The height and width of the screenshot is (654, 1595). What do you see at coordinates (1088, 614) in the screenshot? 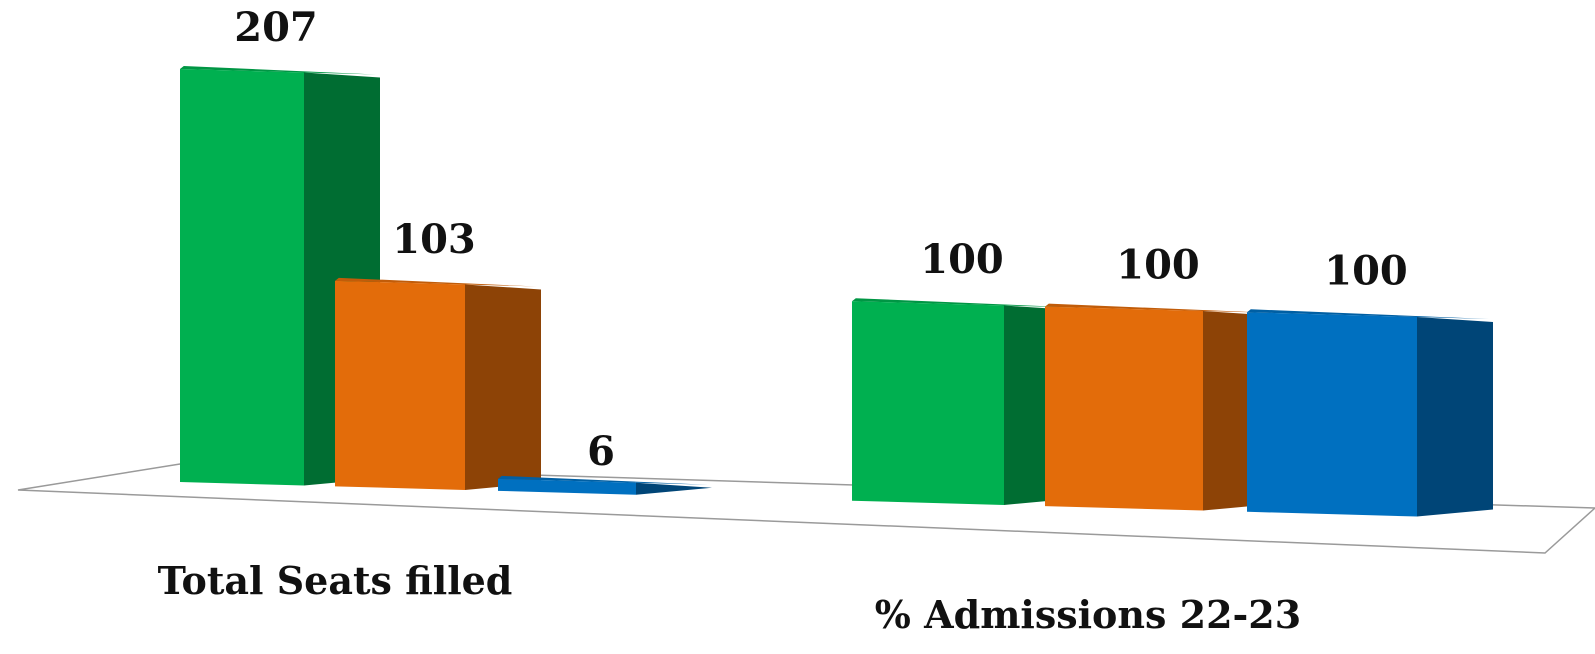
I see `category-label: % Admissions 22-23` at bounding box center [1088, 614].